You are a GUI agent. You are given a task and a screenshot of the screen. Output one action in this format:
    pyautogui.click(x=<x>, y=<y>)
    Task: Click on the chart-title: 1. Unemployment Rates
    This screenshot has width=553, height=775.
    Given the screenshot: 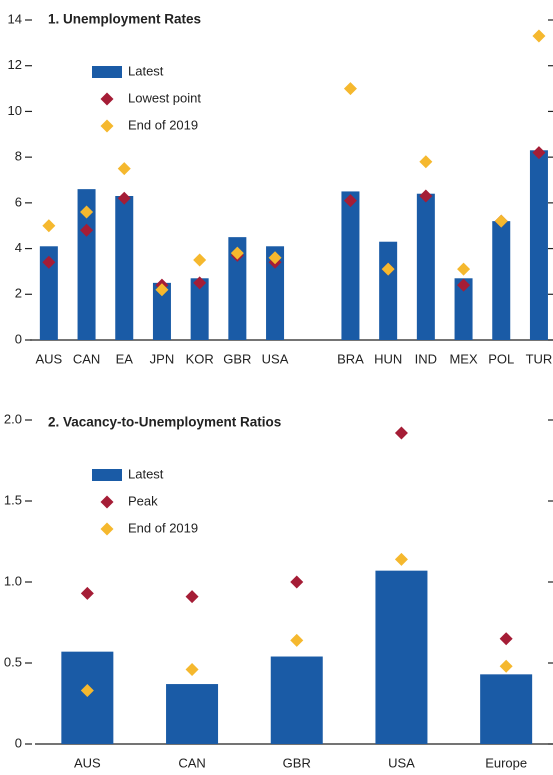 What is the action you would take?
    pyautogui.click(x=124, y=19)
    